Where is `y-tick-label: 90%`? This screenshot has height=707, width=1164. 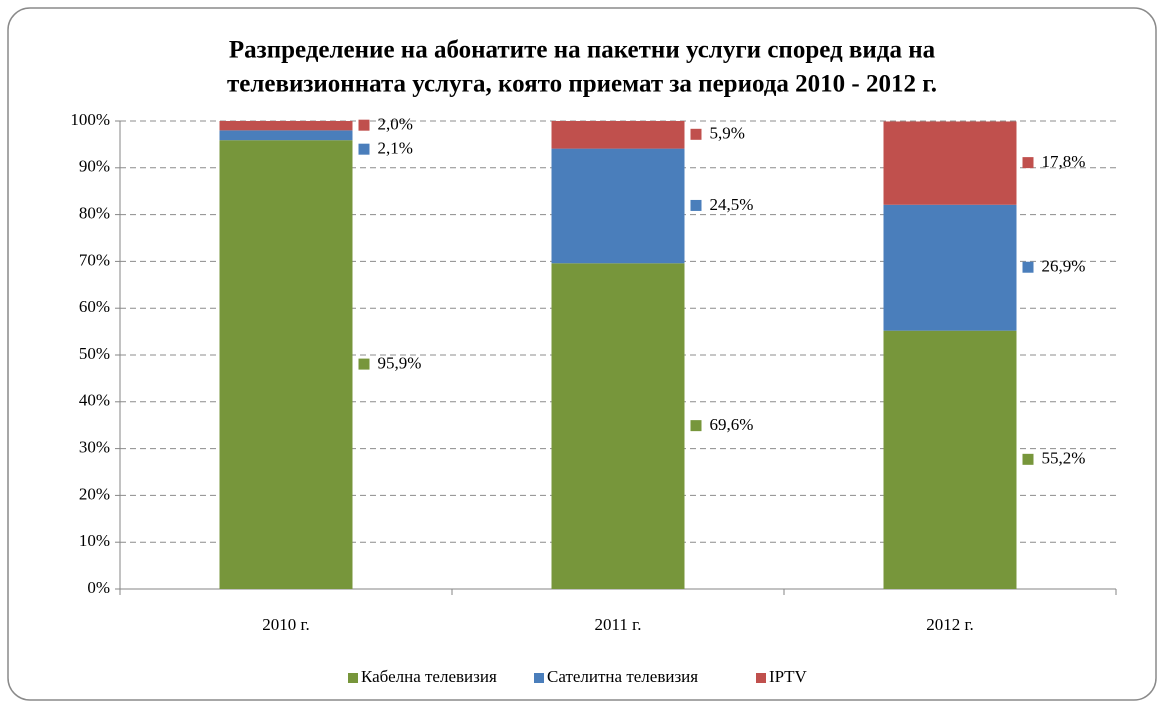 y-tick-label: 90% is located at coordinates (94, 166).